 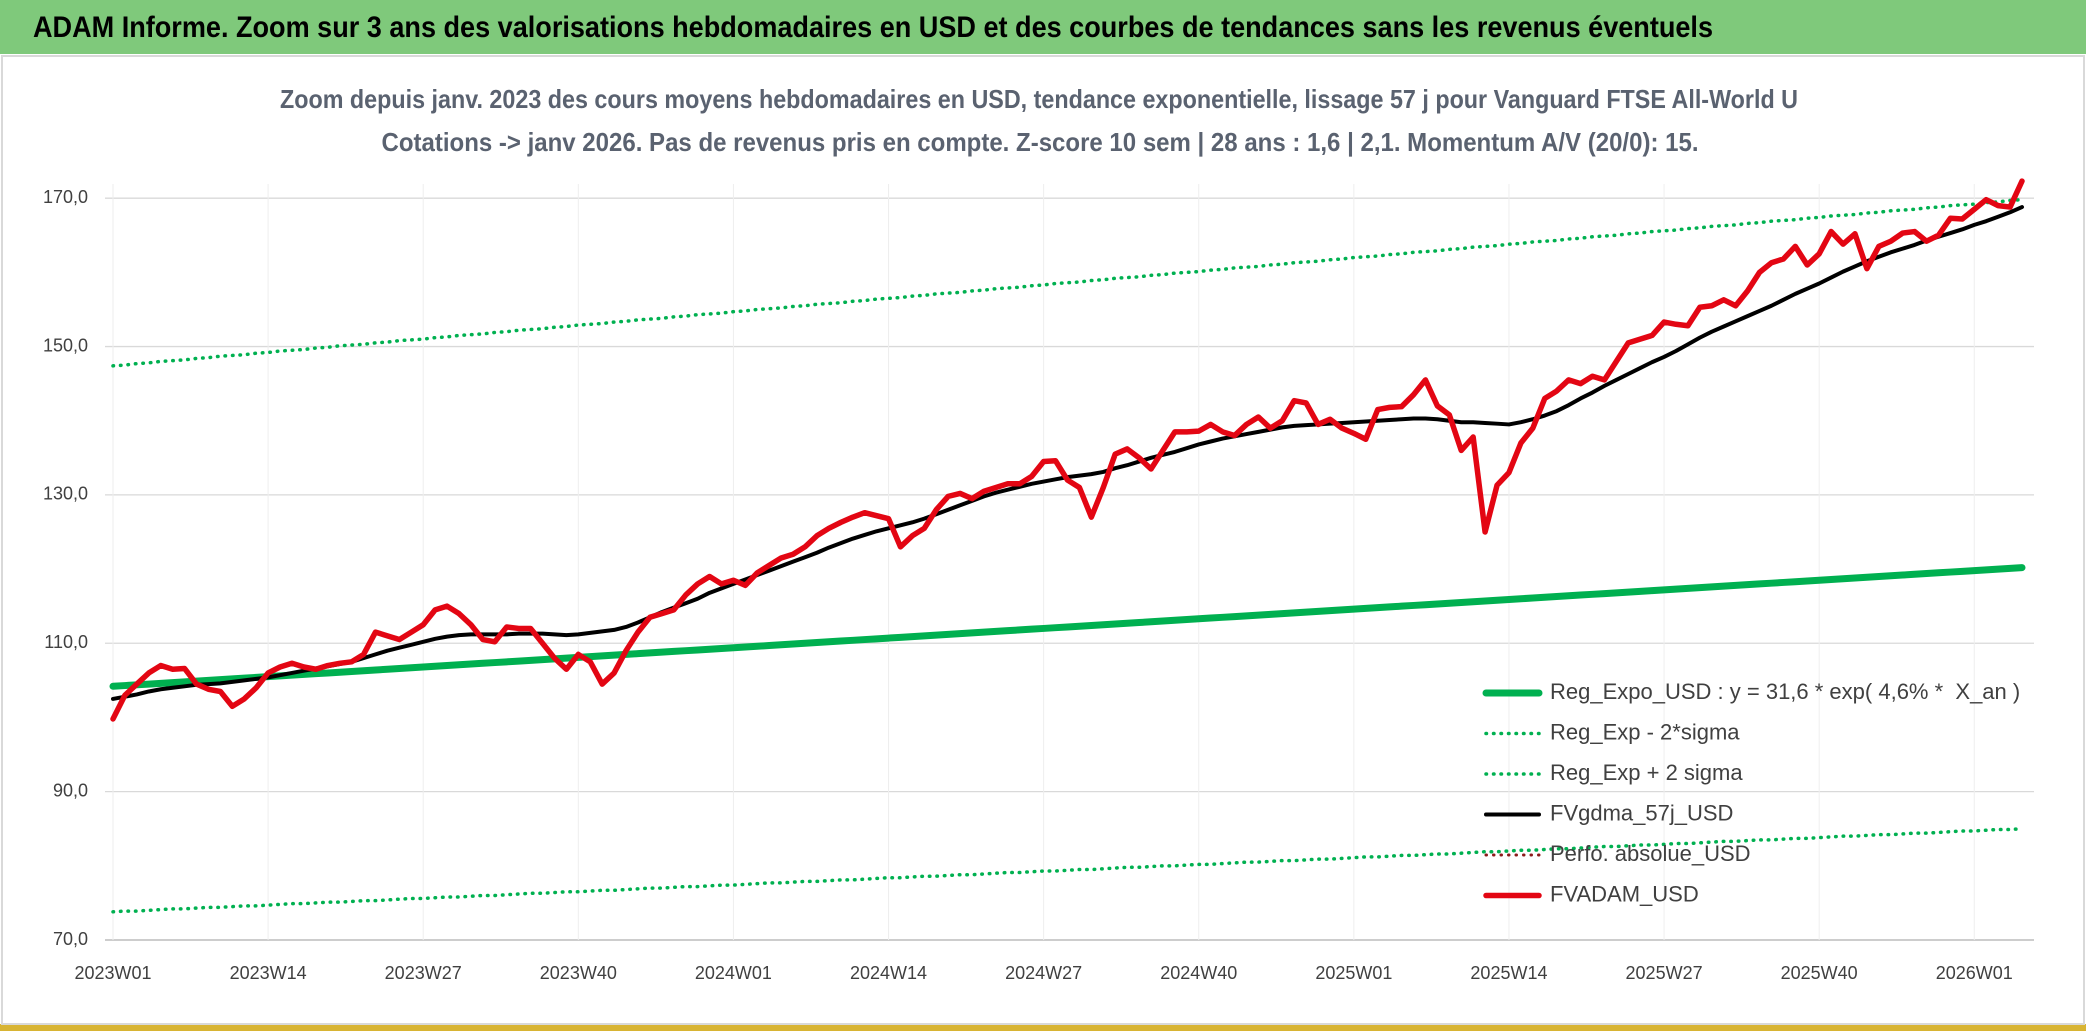 I want to click on legend-label: FVgdma_57j_USD, so click(x=1641, y=812).